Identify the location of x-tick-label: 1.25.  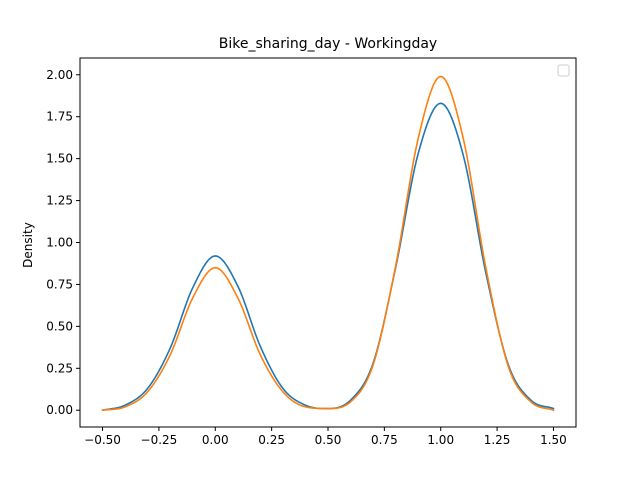
(497, 440).